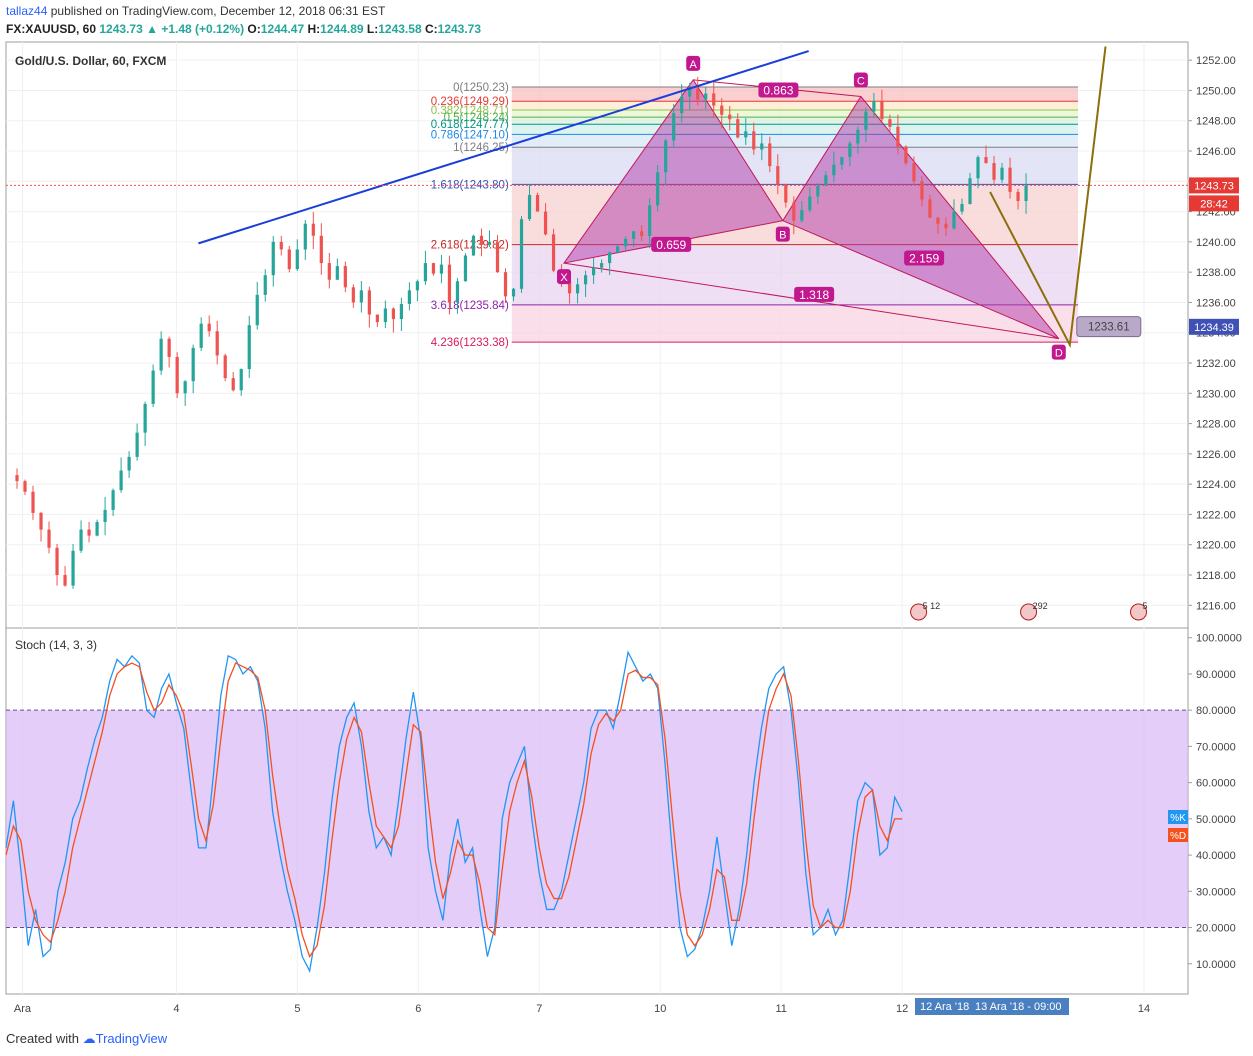  What do you see at coordinates (1214, 204) in the screenshot?
I see `price-tag-label: 28:42` at bounding box center [1214, 204].